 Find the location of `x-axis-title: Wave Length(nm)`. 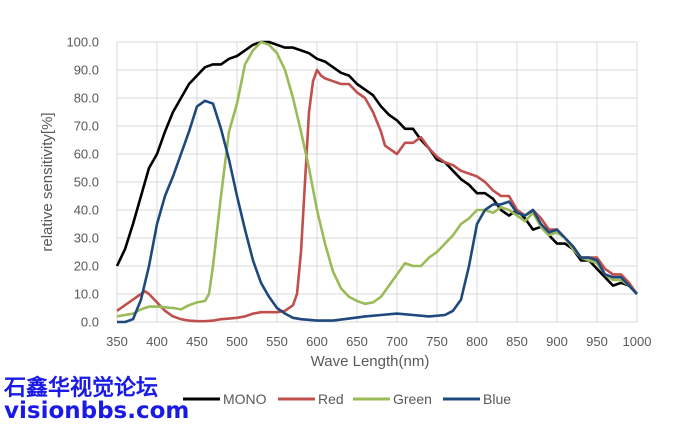

x-axis-title: Wave Length(nm) is located at coordinates (370, 361).